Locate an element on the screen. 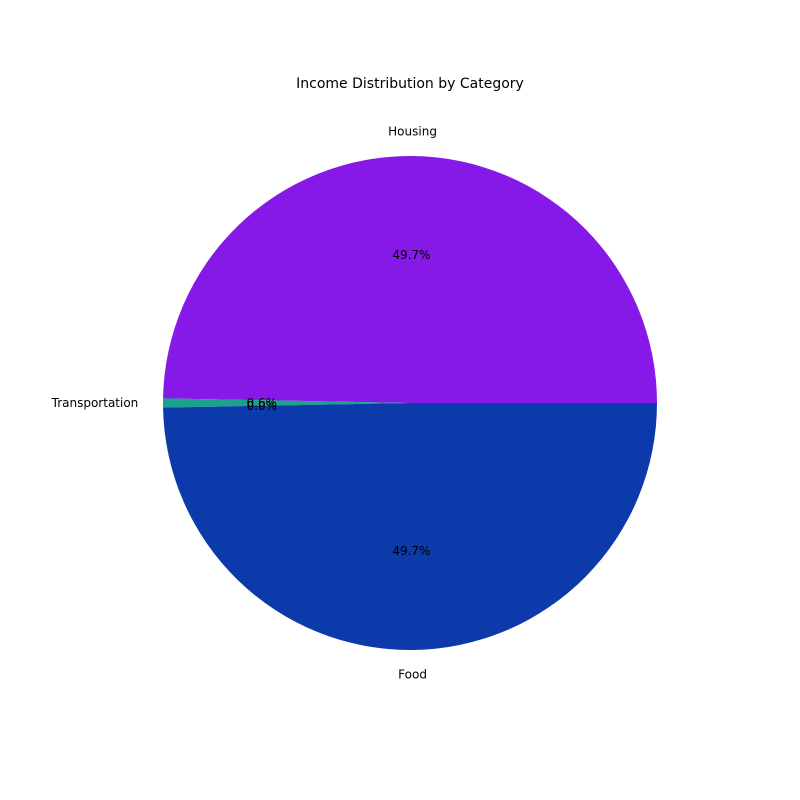  slice-label-food: Food is located at coordinates (412, 675).